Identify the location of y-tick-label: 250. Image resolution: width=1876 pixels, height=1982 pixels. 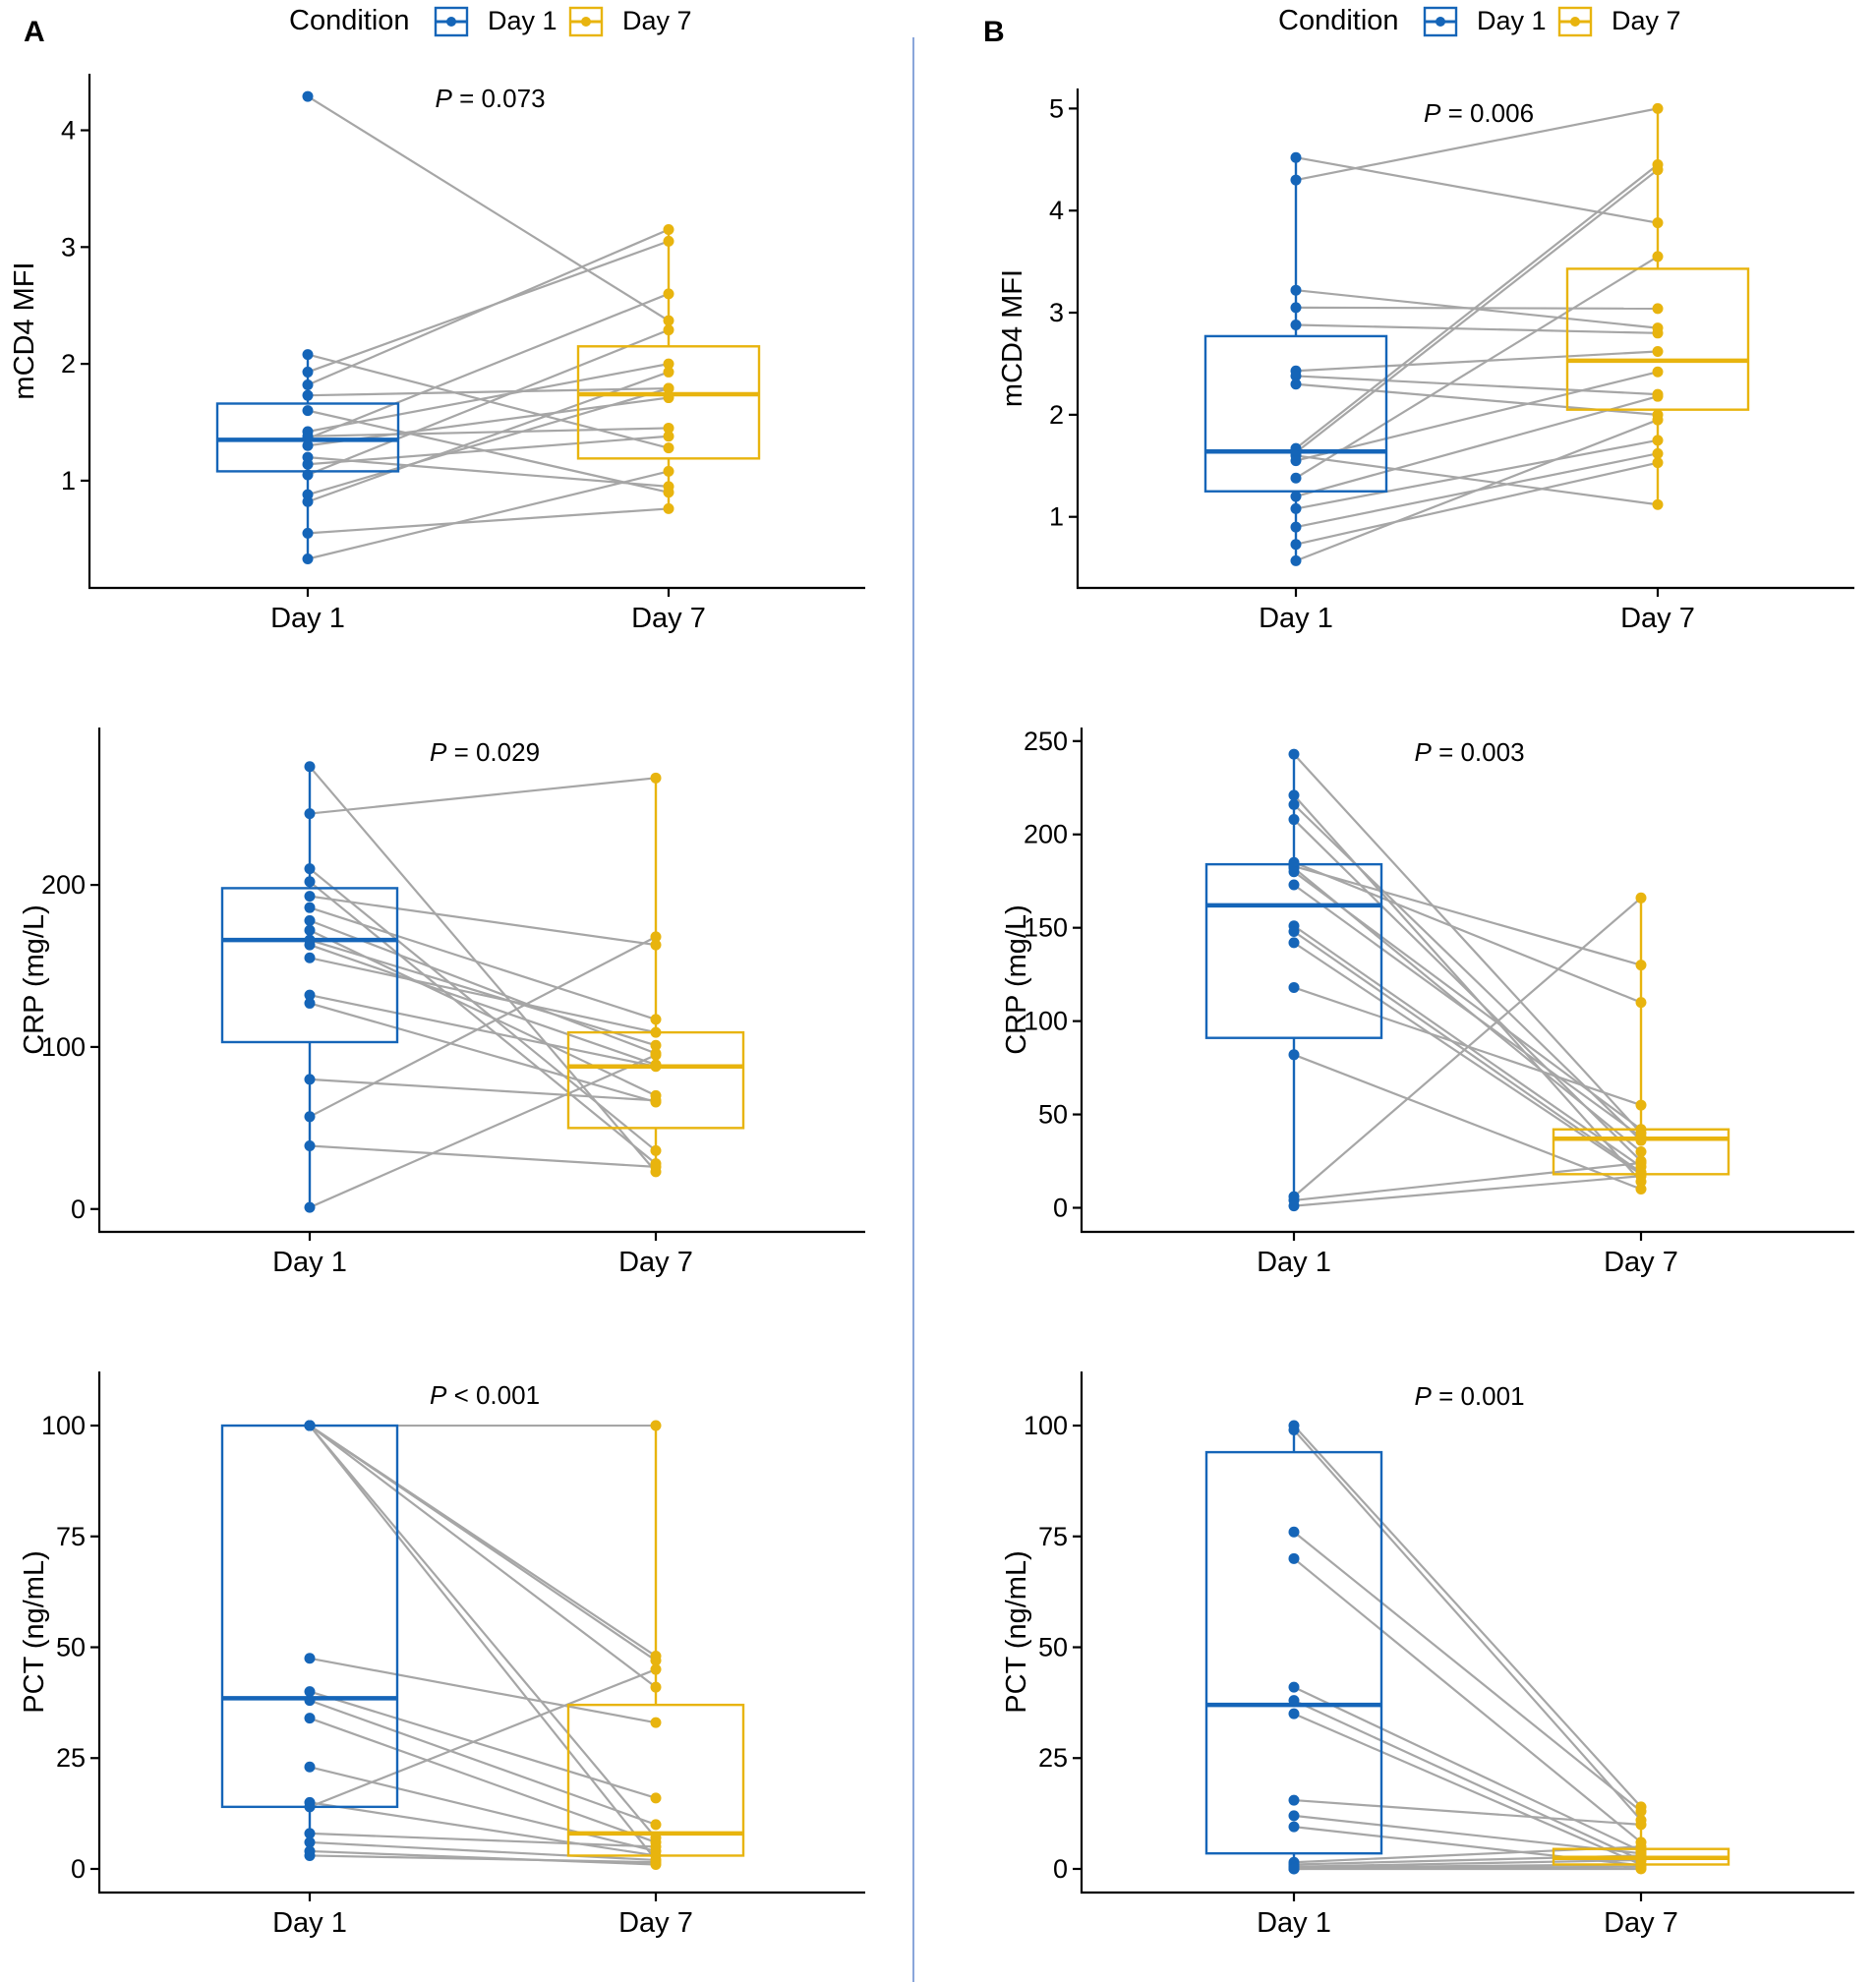
(1046, 741).